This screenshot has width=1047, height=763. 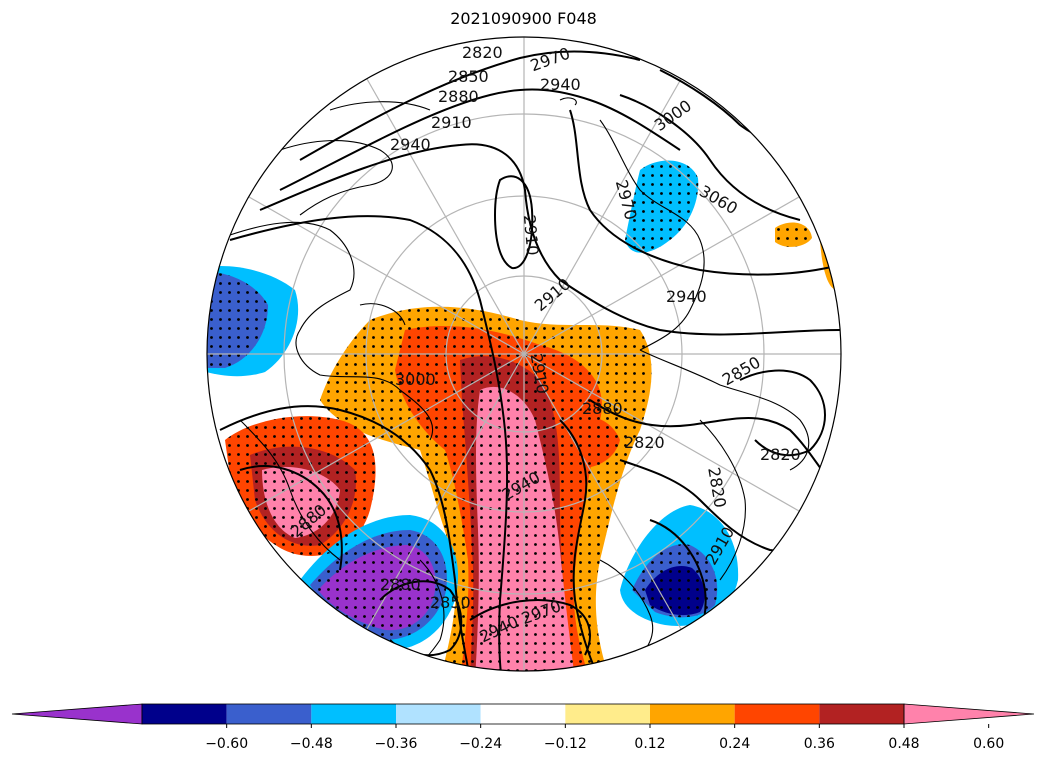 What do you see at coordinates (226, 744) in the screenshot?
I see `colorbar-tick-label: −0.60` at bounding box center [226, 744].